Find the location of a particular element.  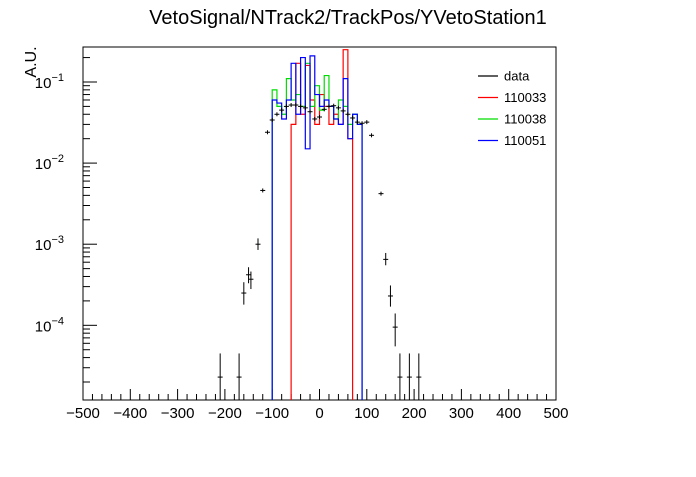

x-tick-label: 100 is located at coordinates (366, 413).